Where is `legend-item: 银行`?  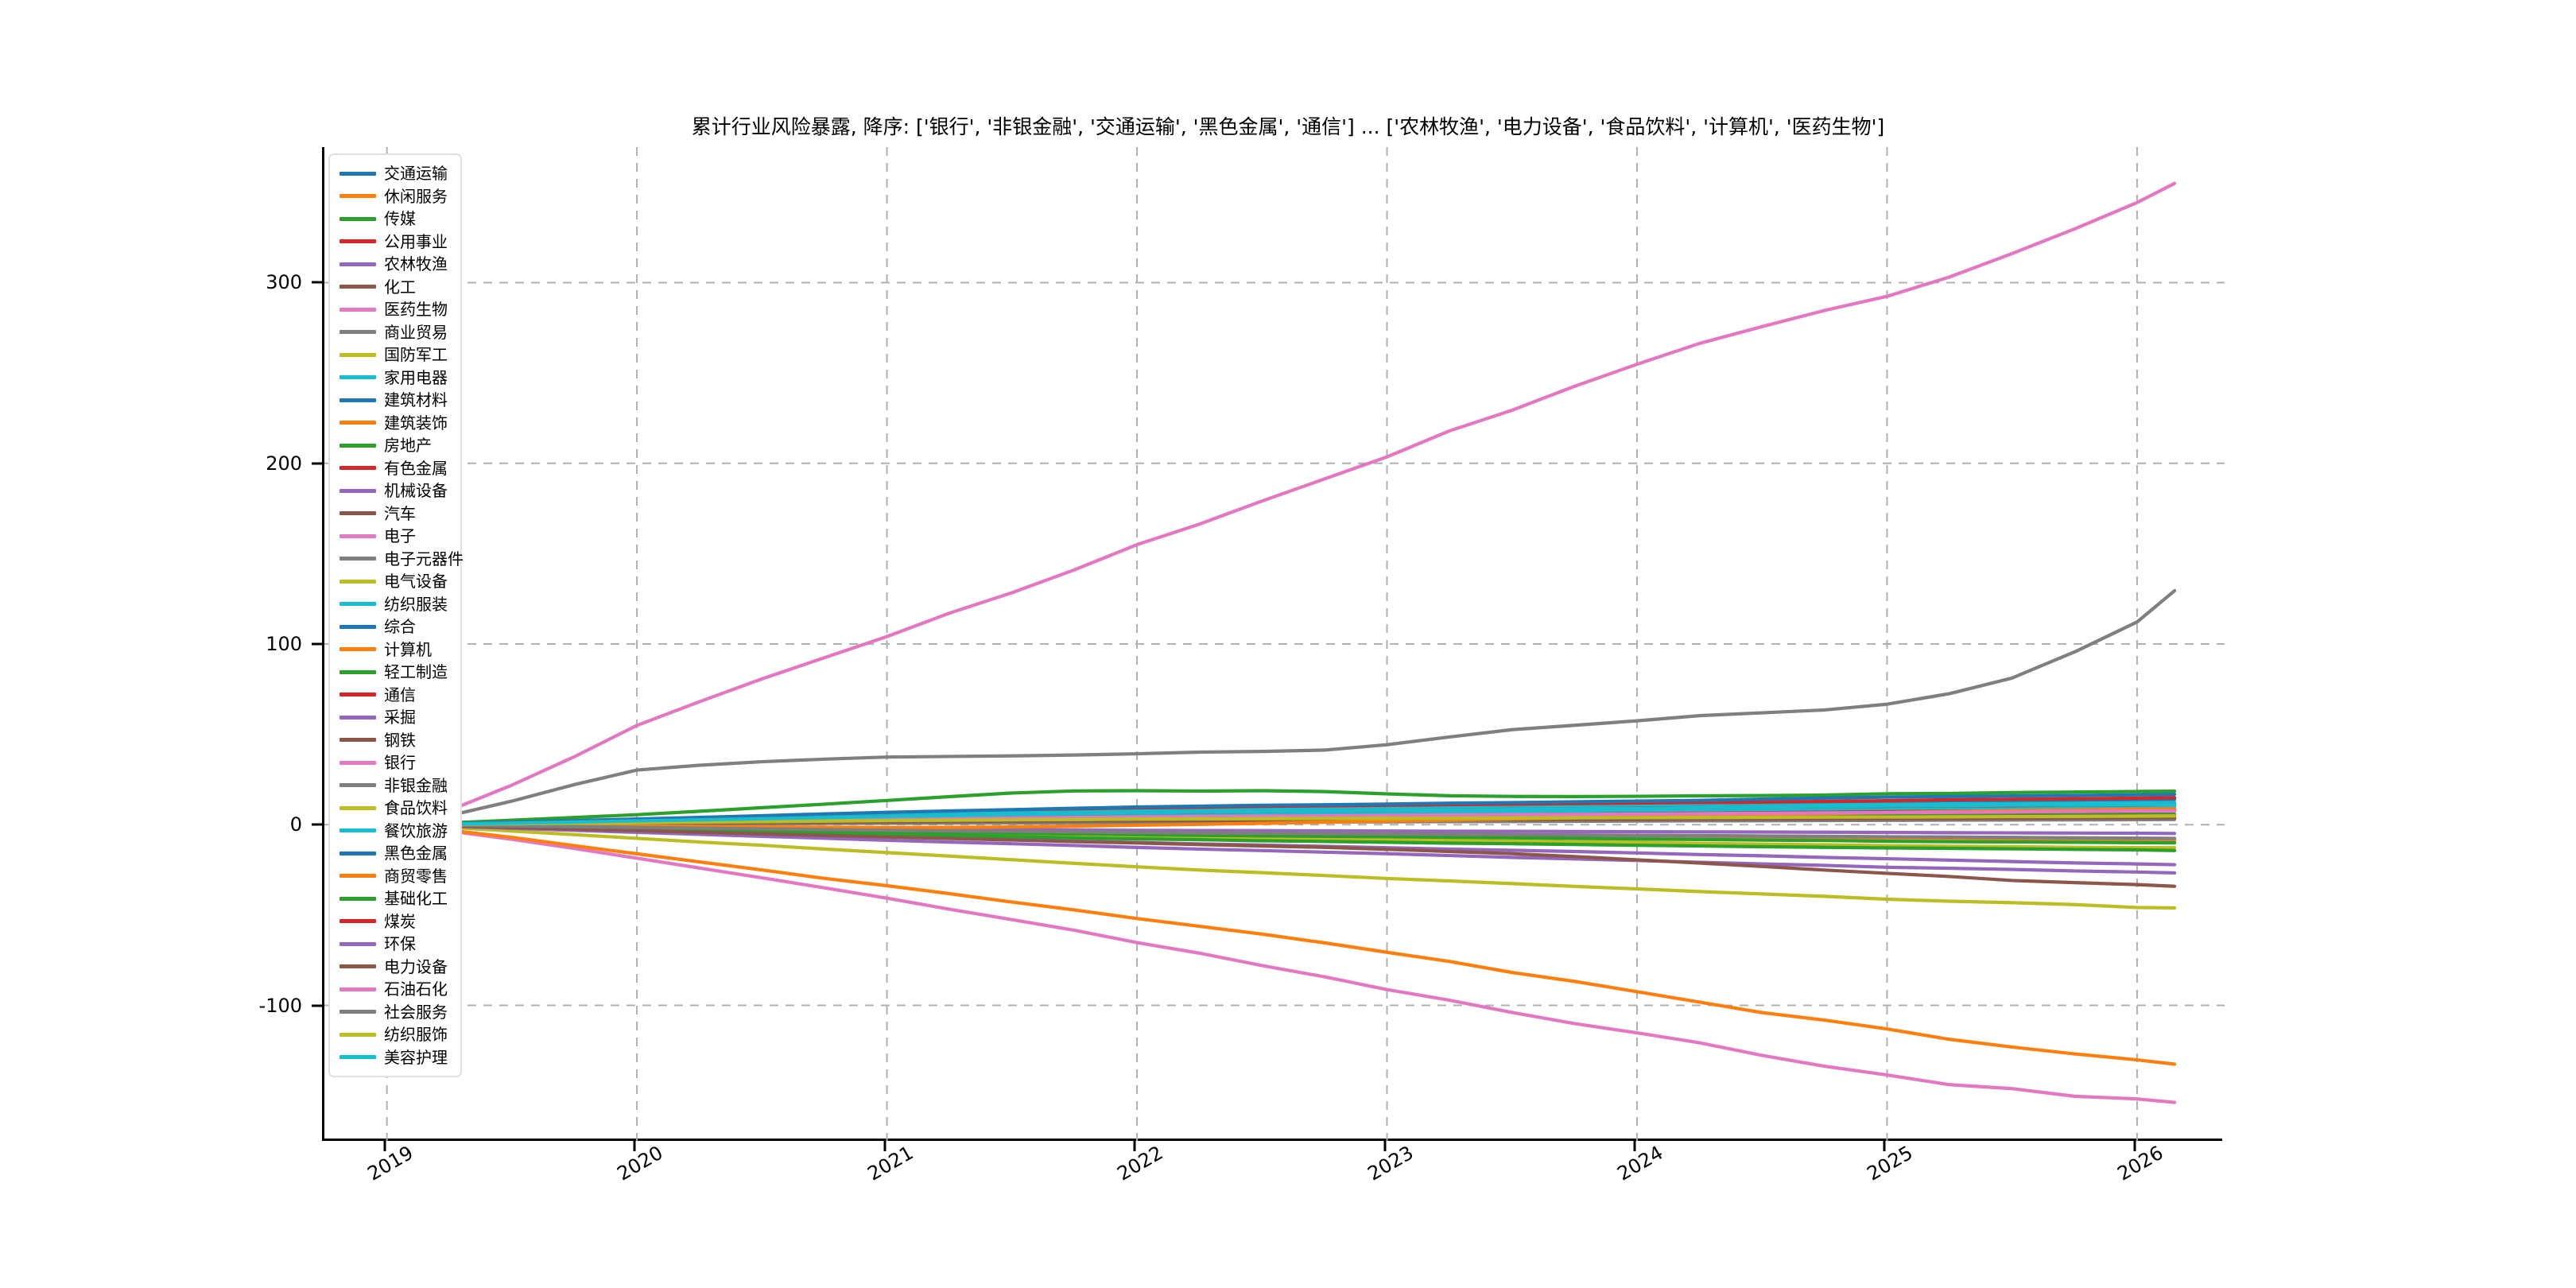
legend-item: 银行 is located at coordinates (395, 763).